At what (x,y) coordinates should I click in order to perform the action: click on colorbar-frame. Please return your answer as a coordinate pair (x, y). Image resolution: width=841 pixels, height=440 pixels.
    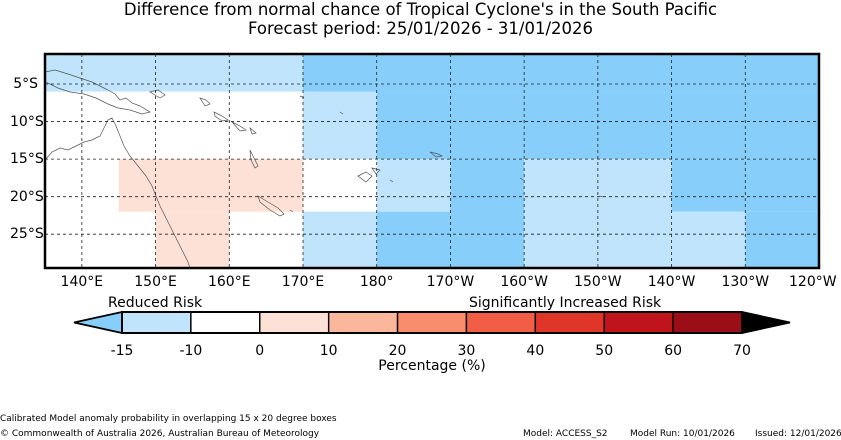
    Looking at the image, I should click on (432, 322).